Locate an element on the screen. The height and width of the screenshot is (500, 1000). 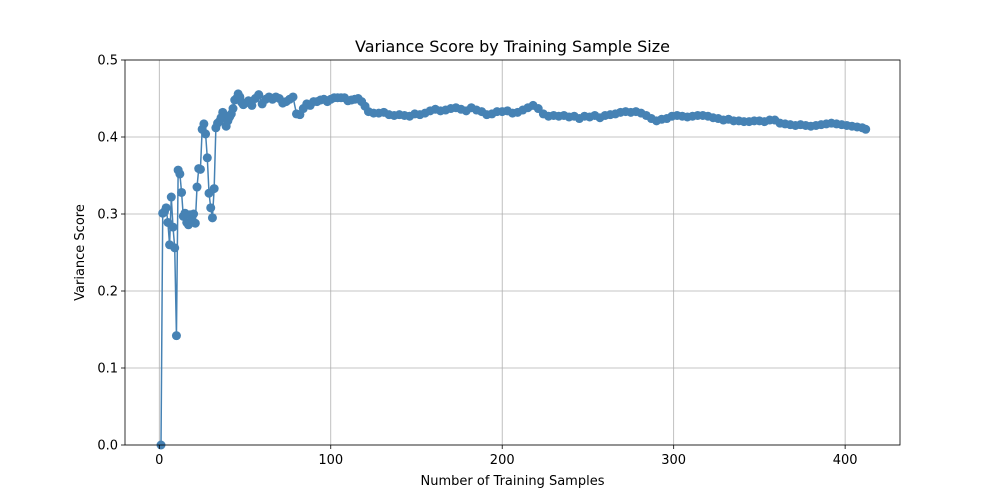
x-axis-label: Number of Training Samples is located at coordinates (513, 481).